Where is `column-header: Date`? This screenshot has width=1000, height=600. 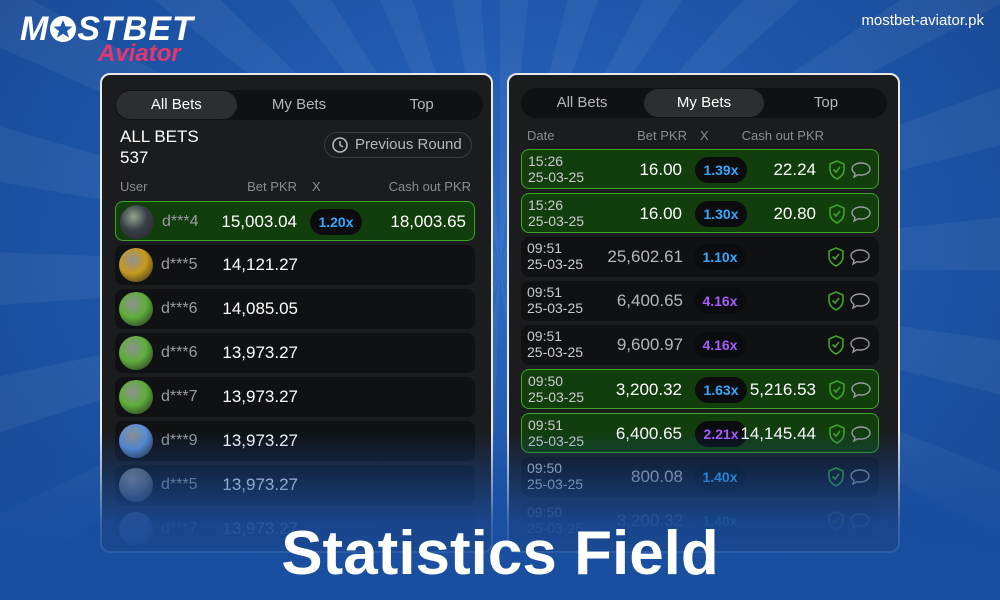 column-header: Date is located at coordinates (541, 135).